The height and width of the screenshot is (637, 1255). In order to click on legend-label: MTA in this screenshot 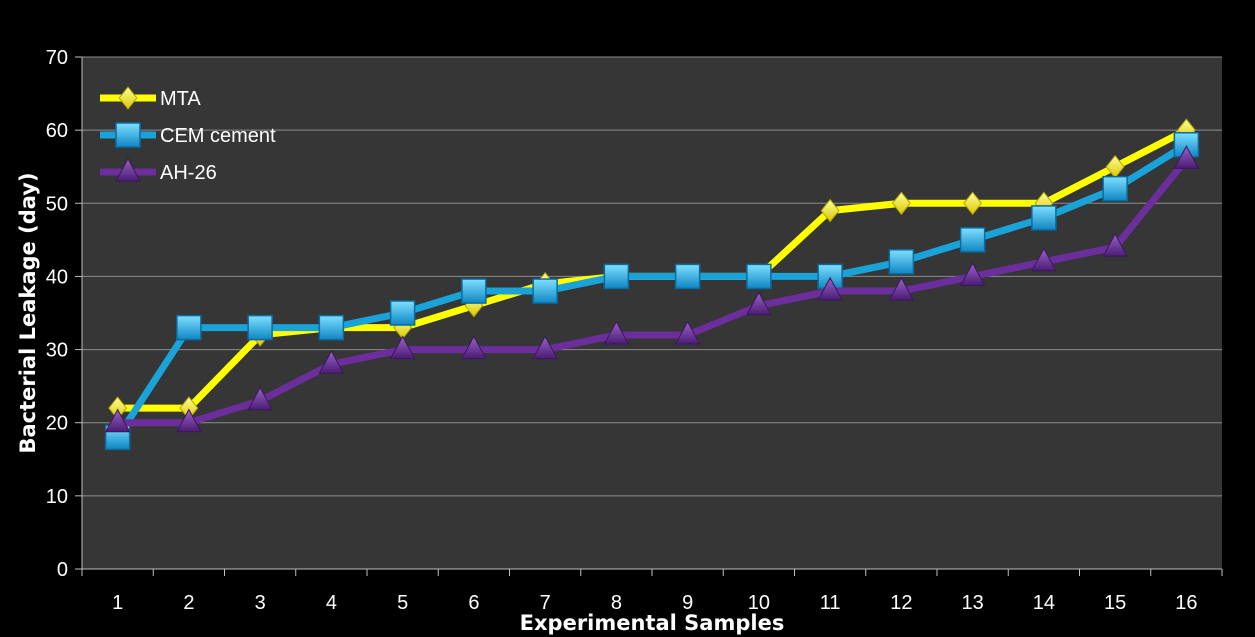, I will do `click(180, 99)`.